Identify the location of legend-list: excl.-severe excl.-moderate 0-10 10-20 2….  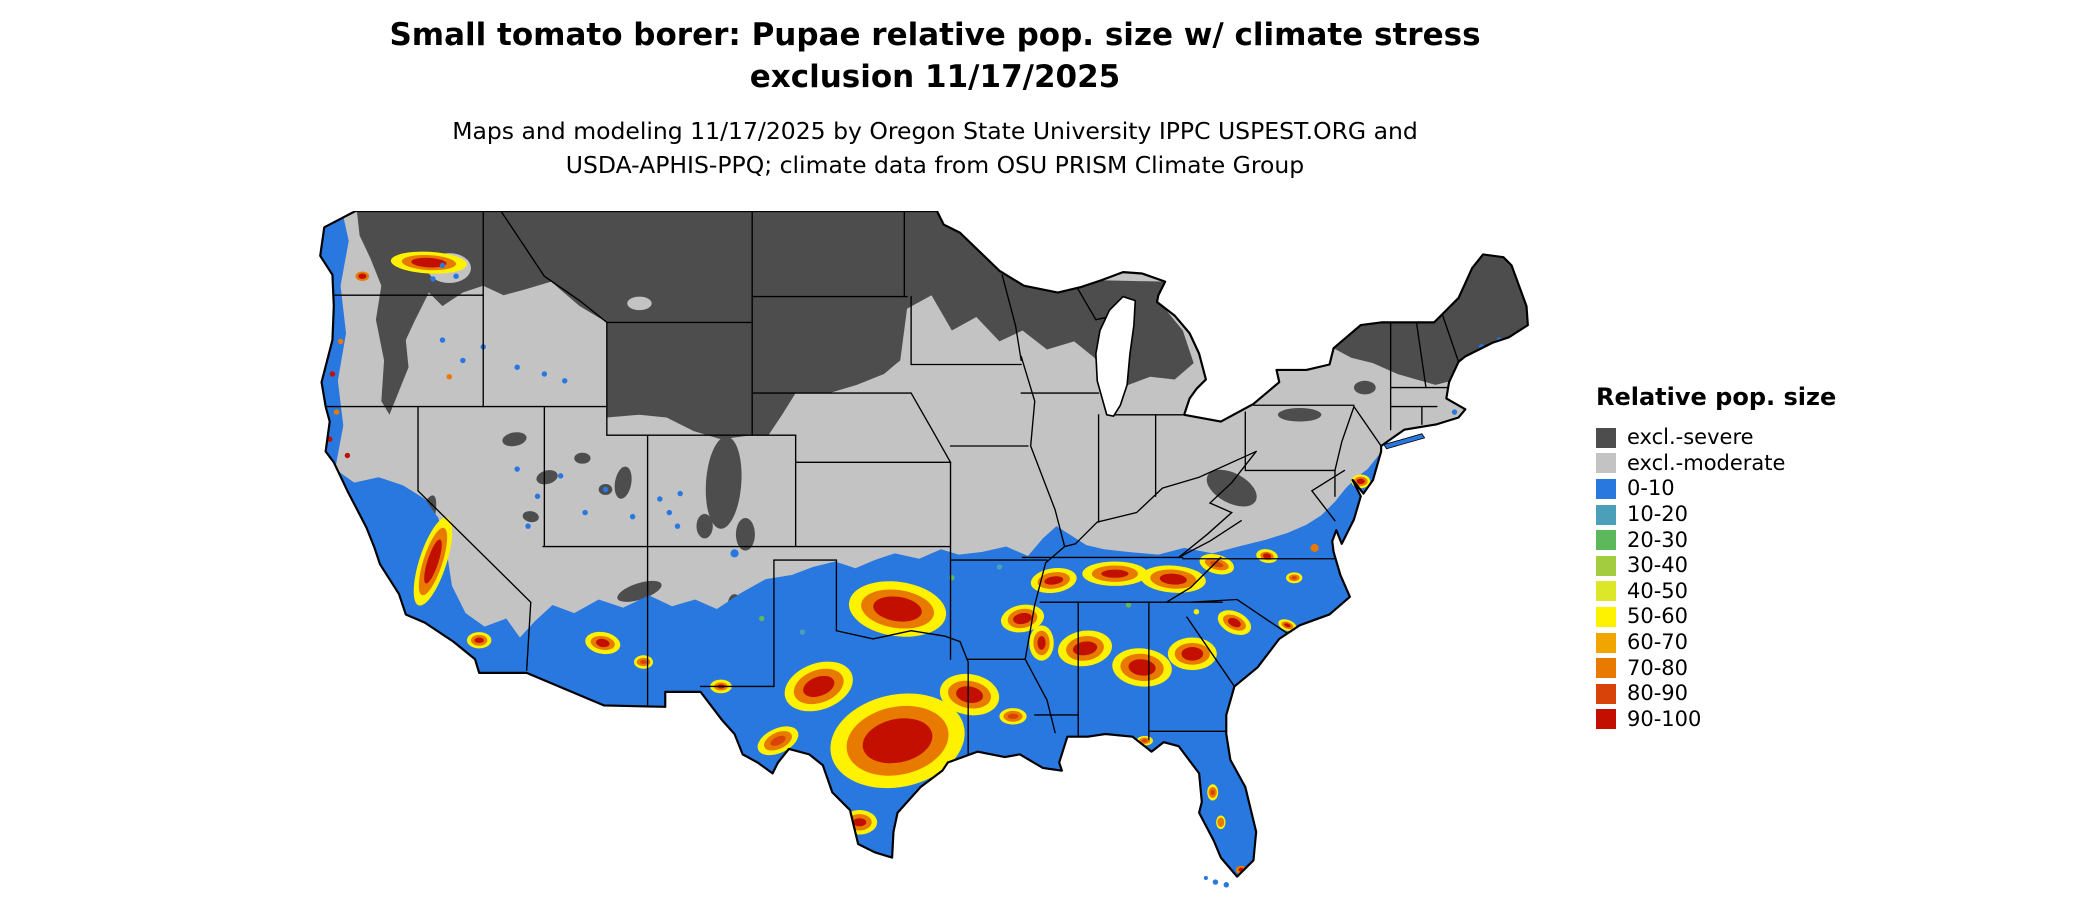
(1731, 578).